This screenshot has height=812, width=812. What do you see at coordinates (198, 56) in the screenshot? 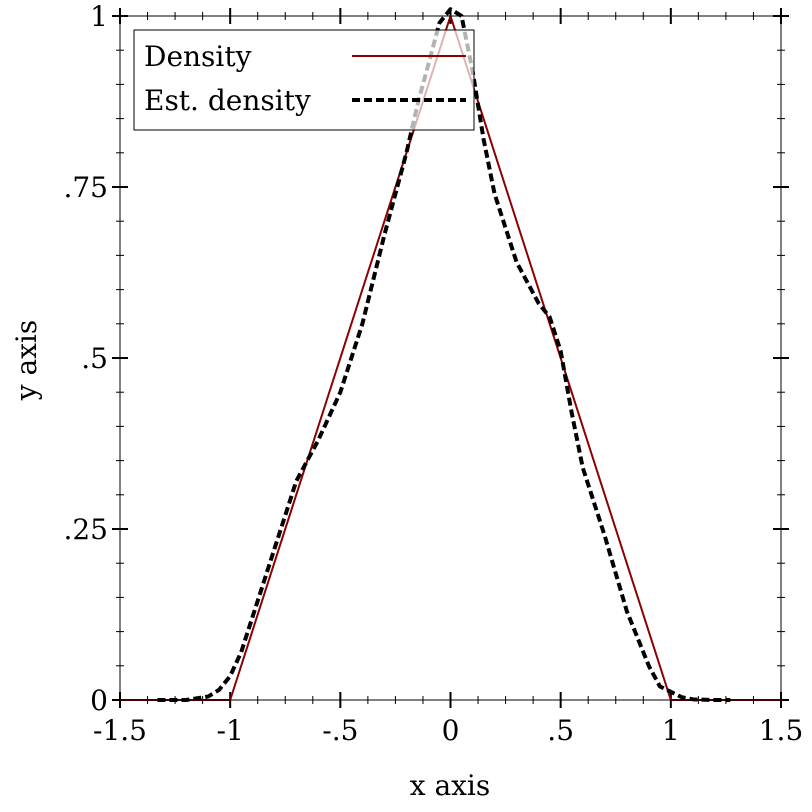
I see `legend-label-density: Density` at bounding box center [198, 56].